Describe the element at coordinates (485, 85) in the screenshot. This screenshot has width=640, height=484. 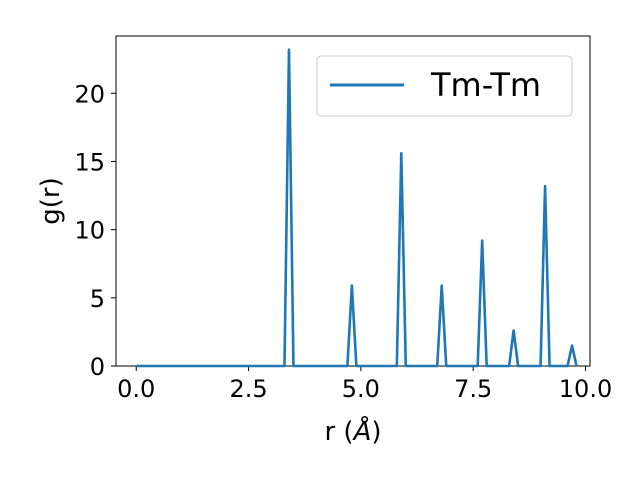
I see `legend-label: Tm-Tm` at that location.